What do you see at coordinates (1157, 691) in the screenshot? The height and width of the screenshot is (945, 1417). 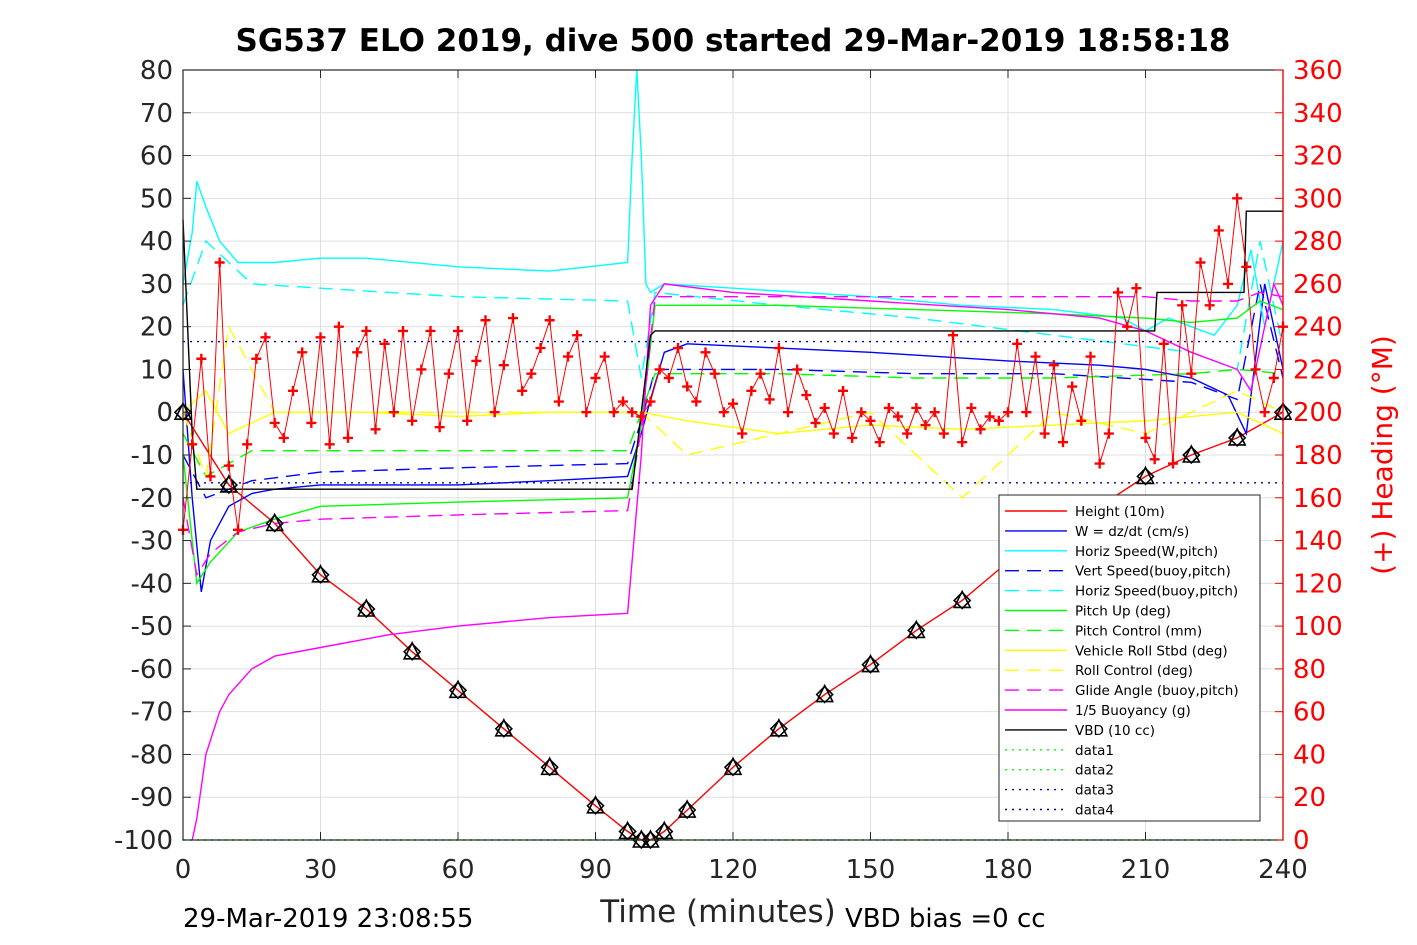 I see `legend-label: Glide Angle (buoy,pitch)` at bounding box center [1157, 691].